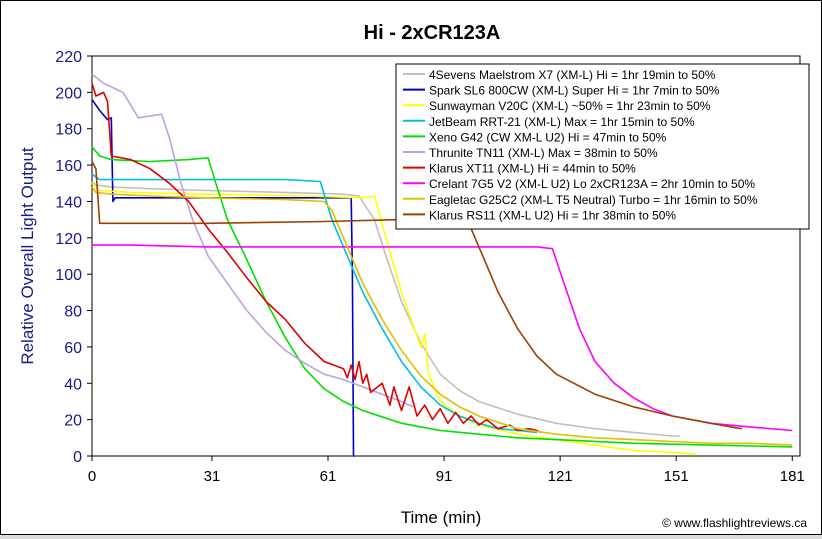 The width and height of the screenshot is (822, 539). I want to click on y-tick-label: 40, so click(73, 384).